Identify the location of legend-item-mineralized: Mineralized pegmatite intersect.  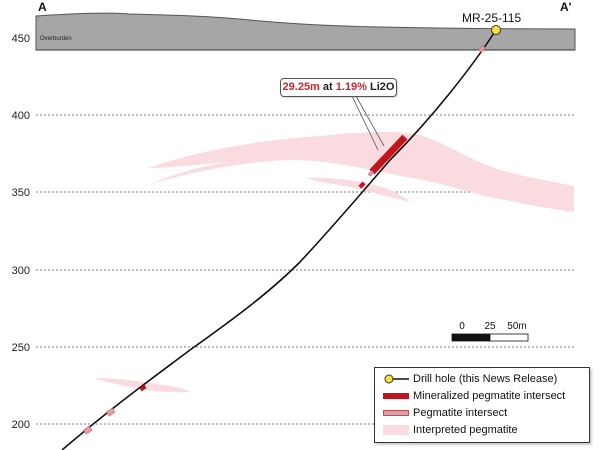
(482, 396).